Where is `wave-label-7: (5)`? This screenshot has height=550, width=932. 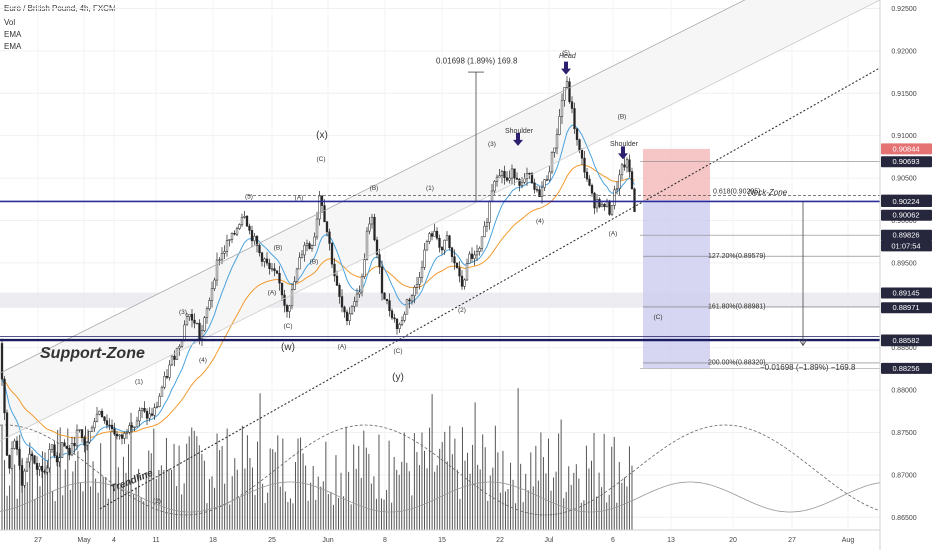
wave-label-7: (5) is located at coordinates (249, 196).